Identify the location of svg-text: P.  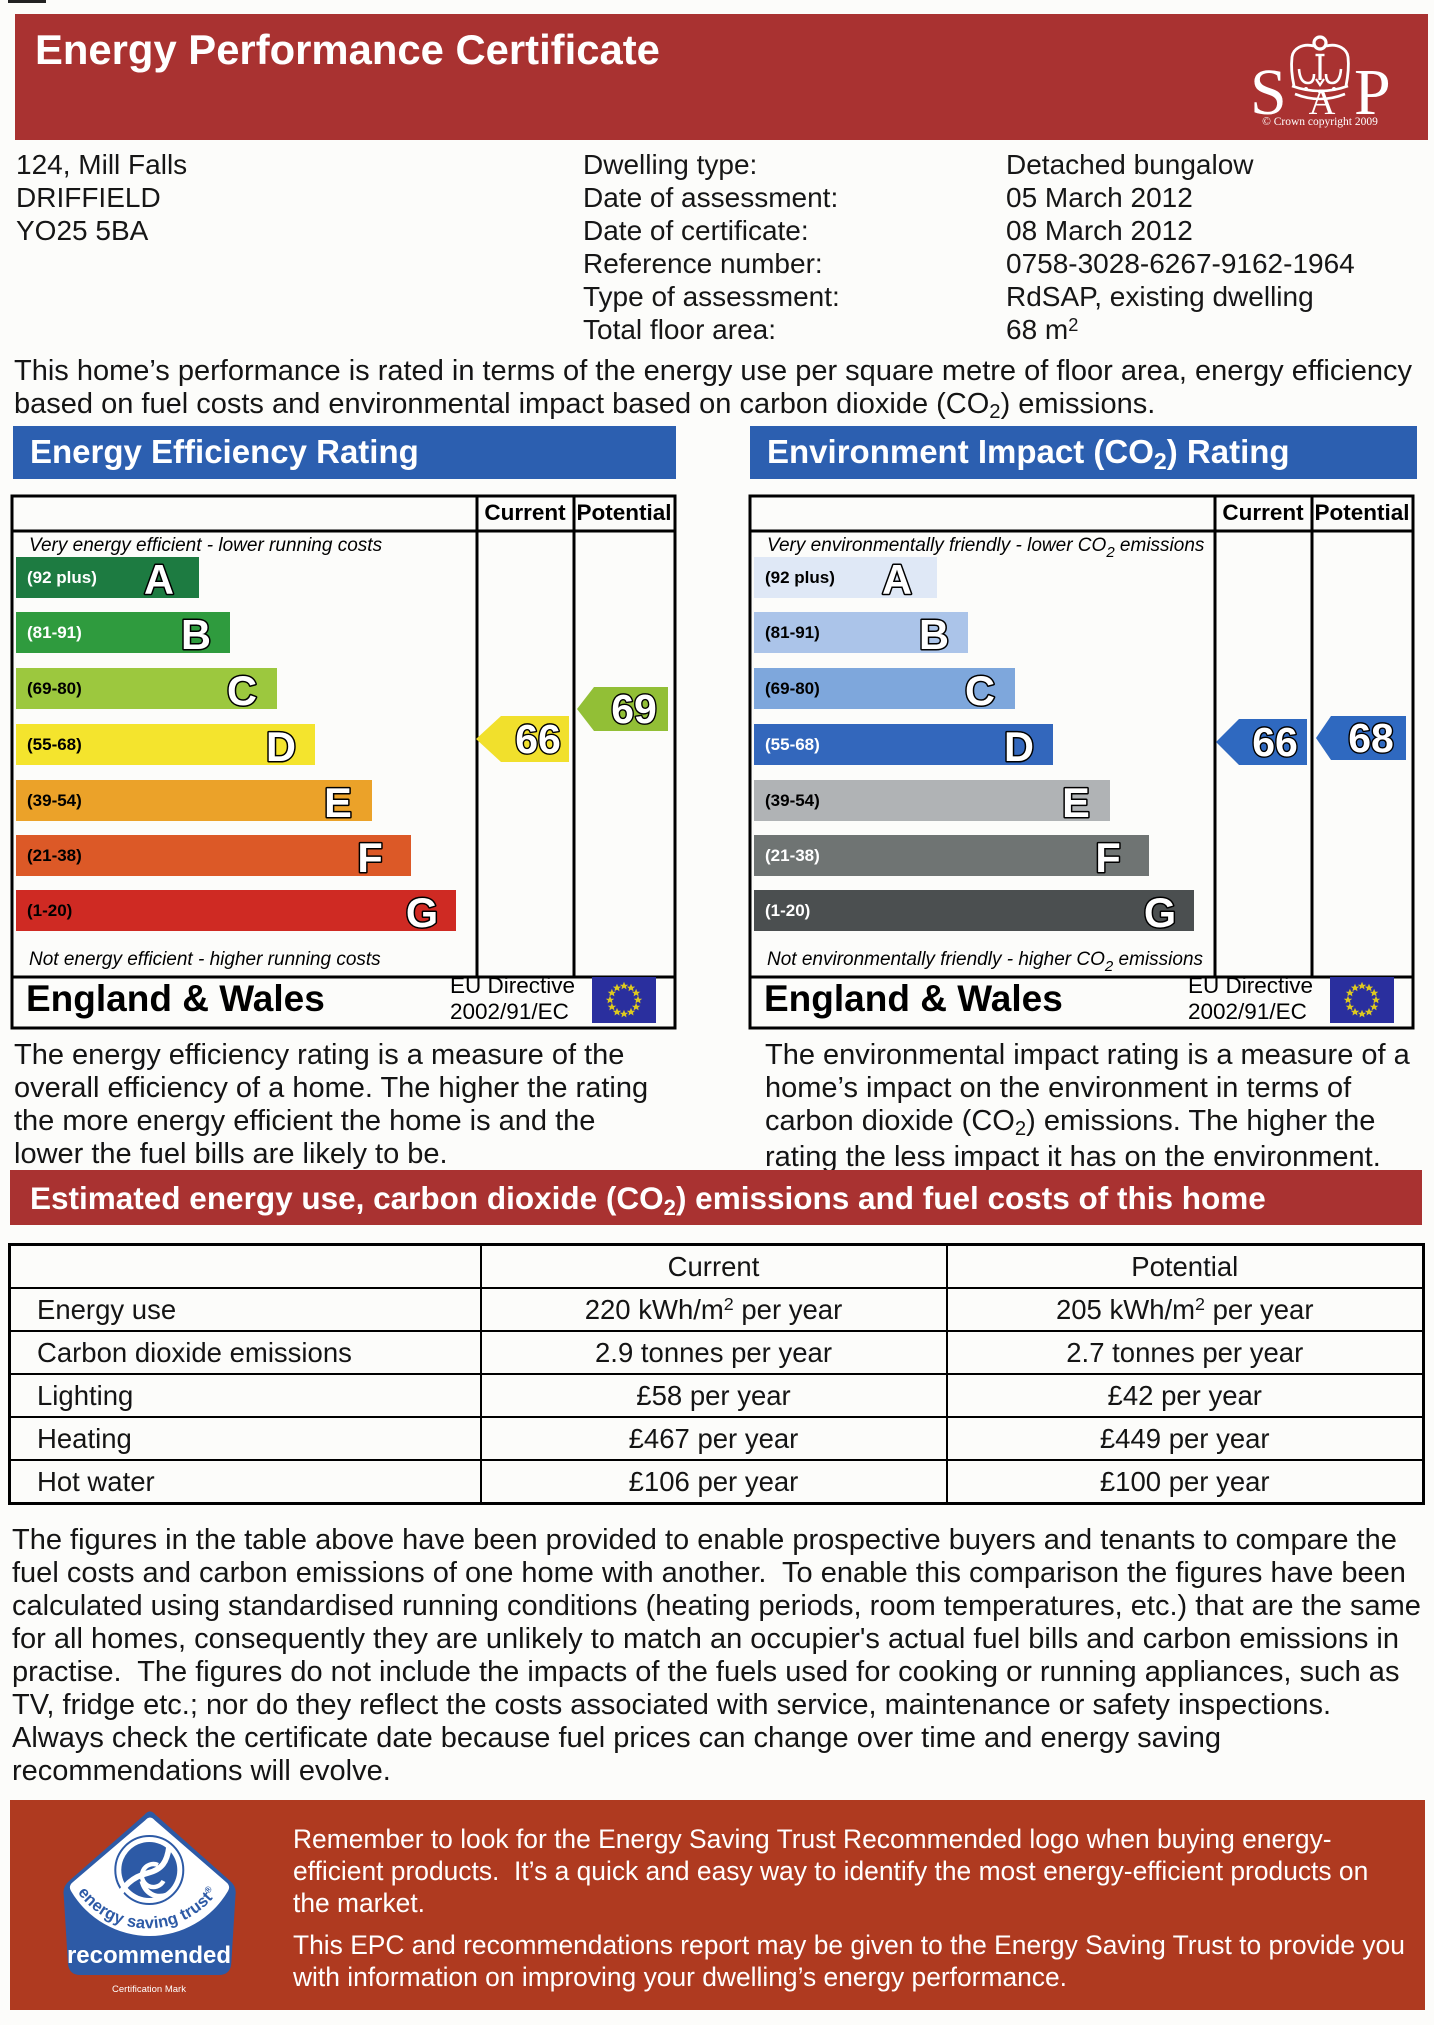
(1372, 92).